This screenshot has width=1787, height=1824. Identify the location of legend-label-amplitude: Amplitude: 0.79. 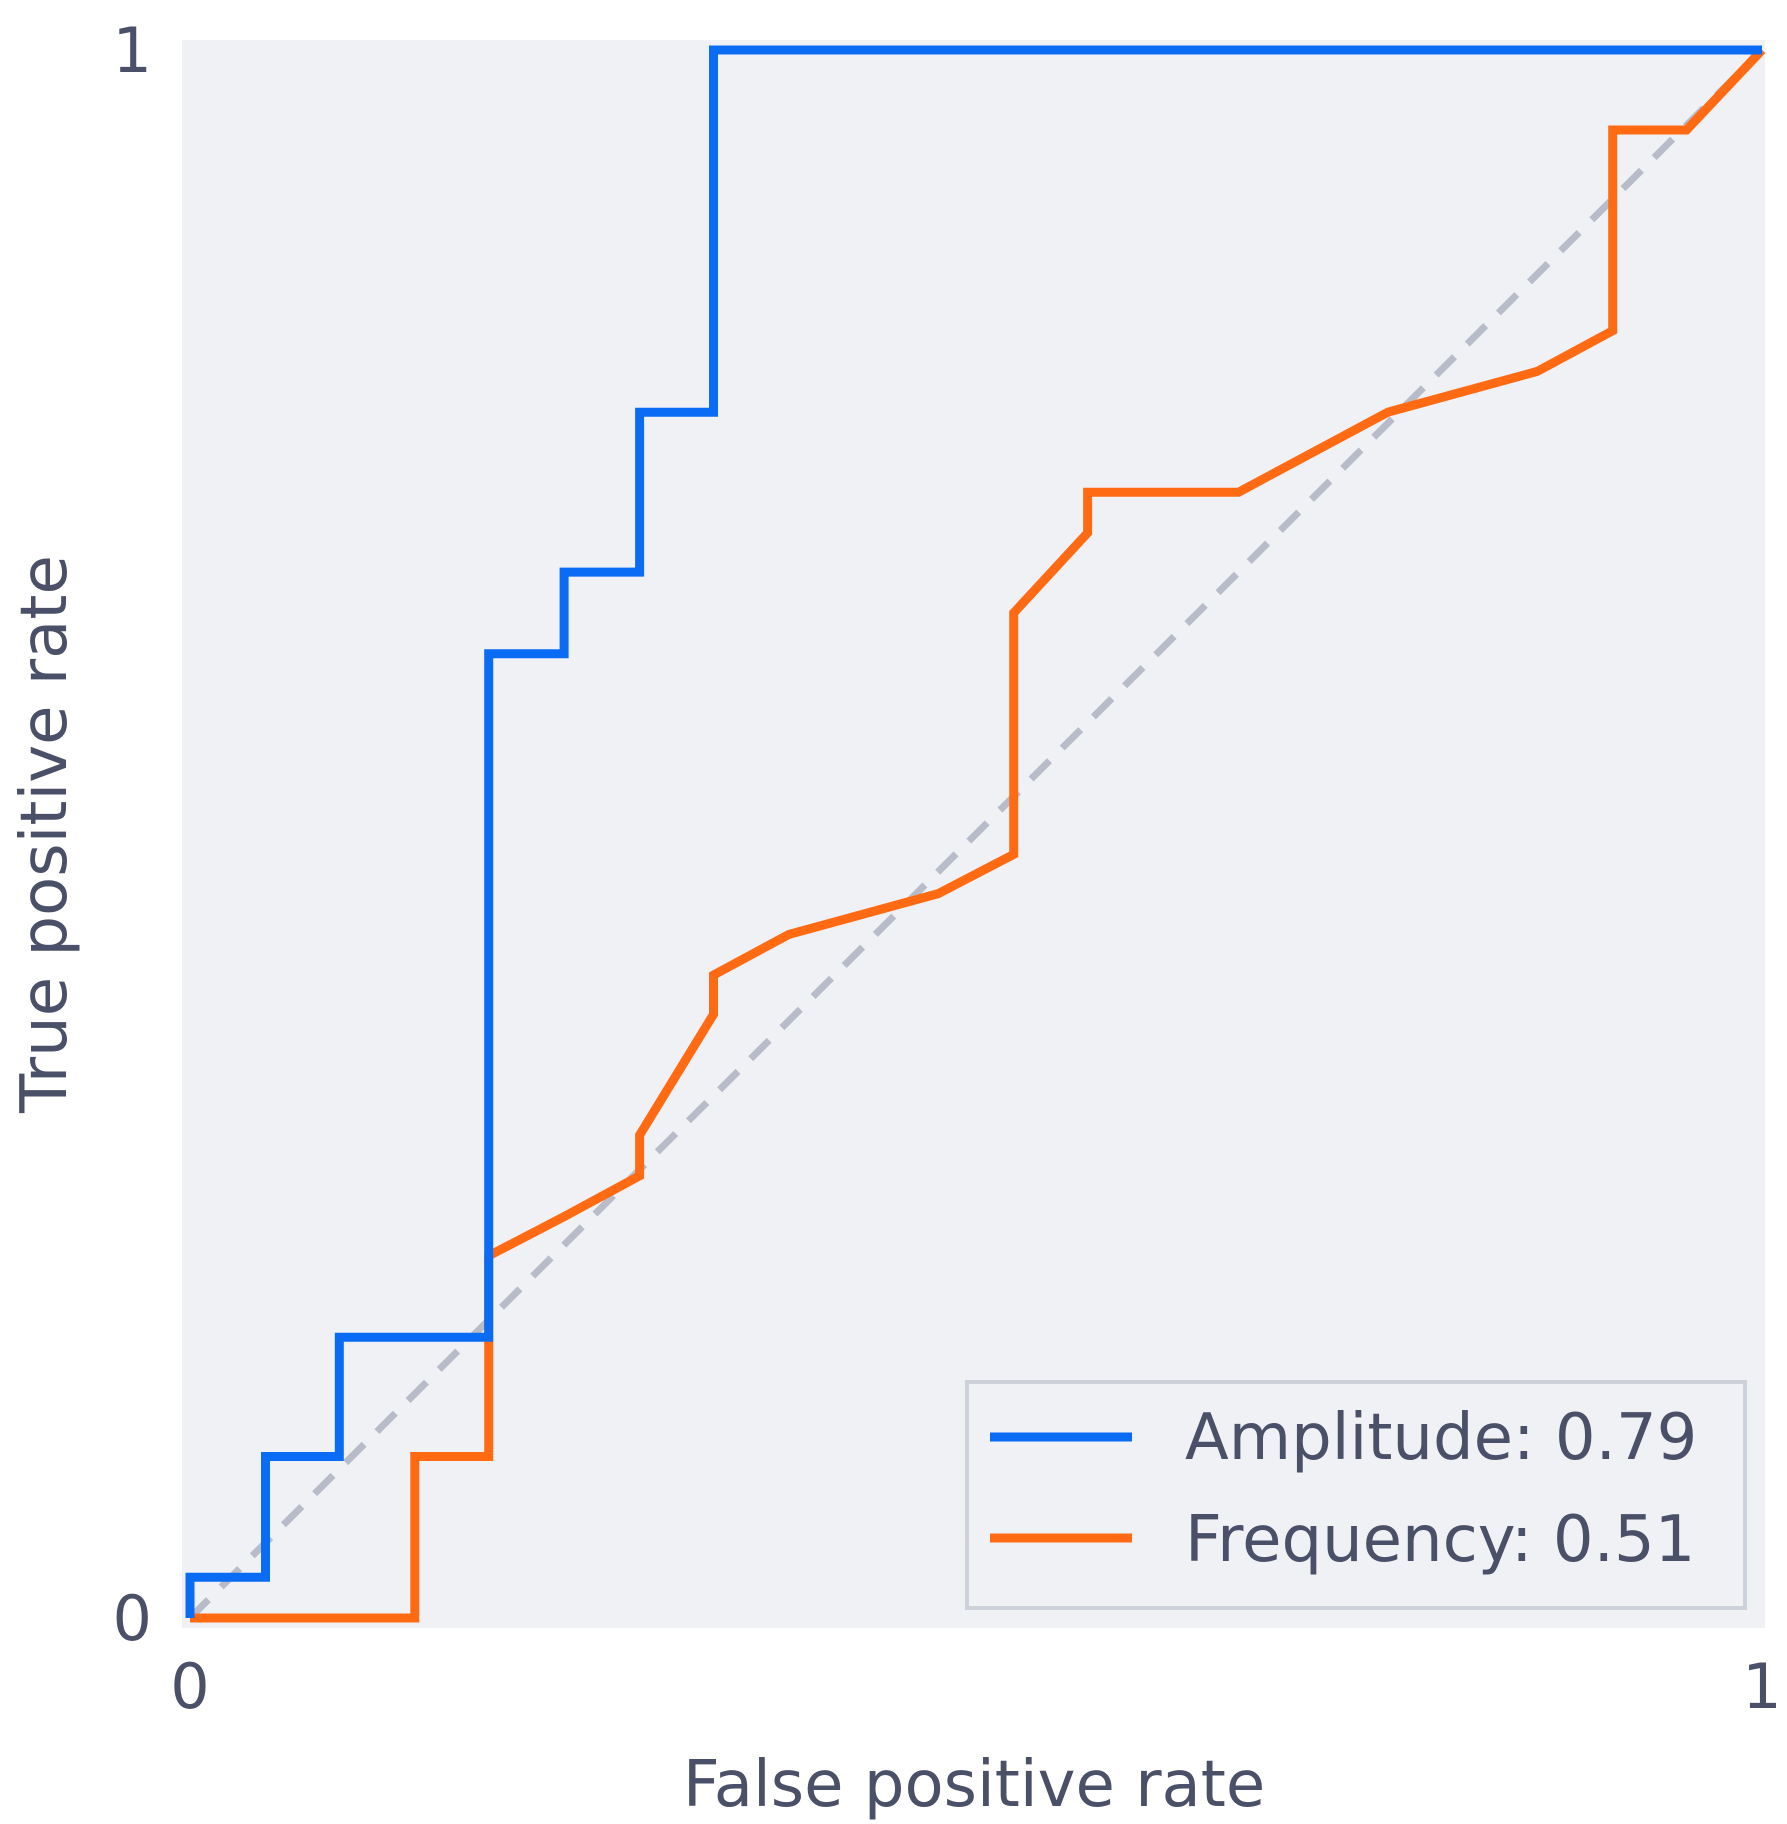
(1441, 1438).